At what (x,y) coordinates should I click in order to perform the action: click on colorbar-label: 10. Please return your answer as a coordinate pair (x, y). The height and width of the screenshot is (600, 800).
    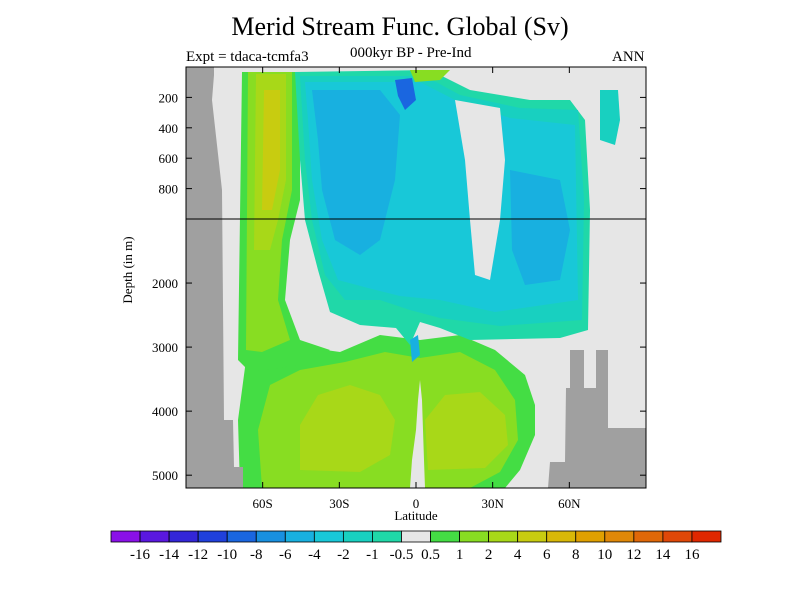
    Looking at the image, I should click on (604, 555).